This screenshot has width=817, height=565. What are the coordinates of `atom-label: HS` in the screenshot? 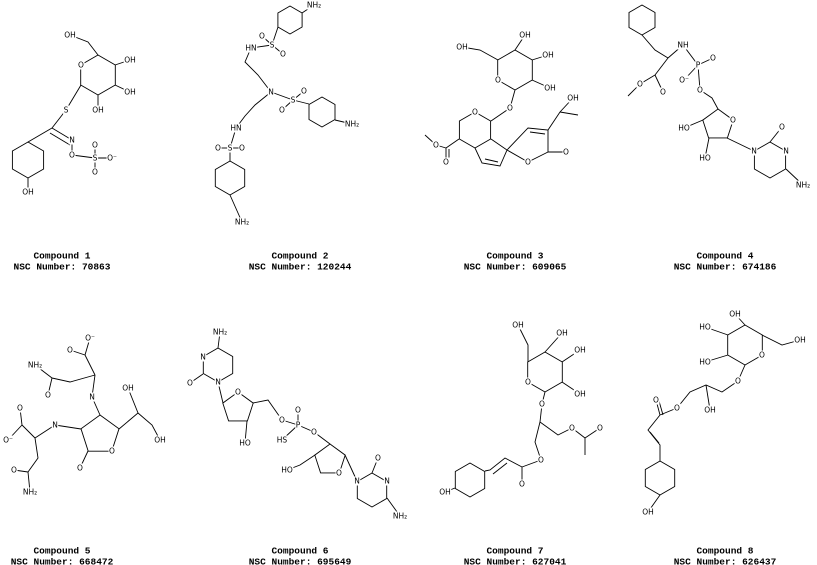 It's located at (282, 440).